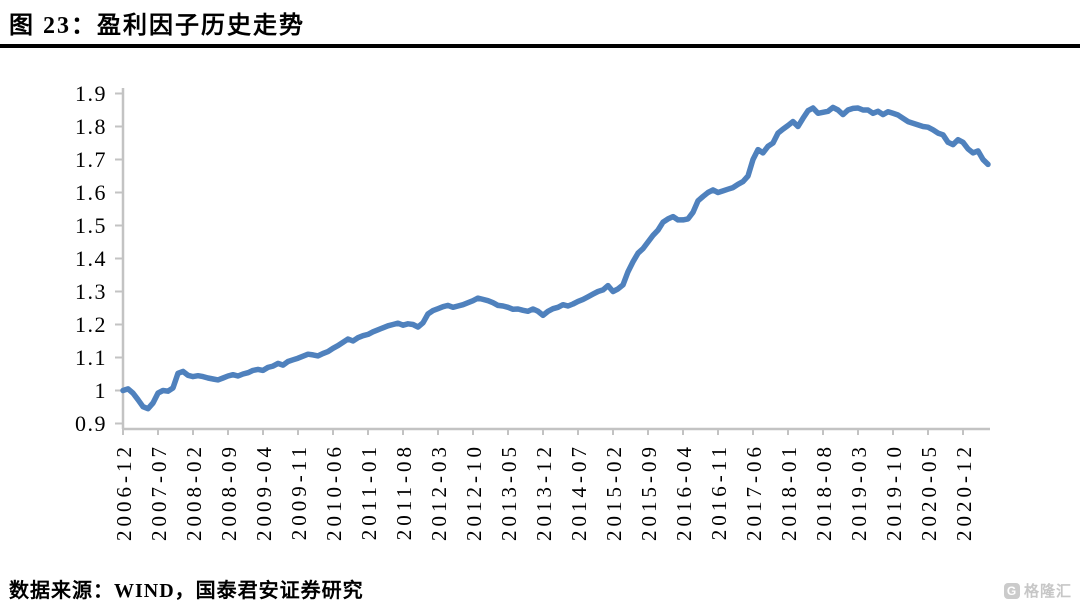 This screenshot has height=606, width=1080. I want to click on x-tick-label: 2008-02, so click(194, 492).